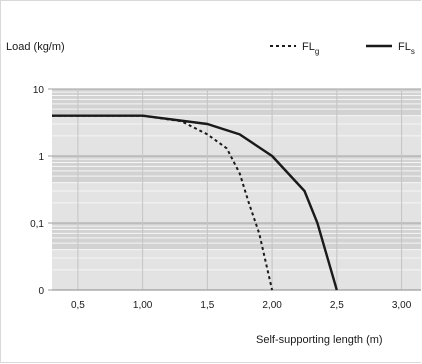 The height and width of the screenshot is (364, 422). What do you see at coordinates (37, 224) in the screenshot?
I see `y-tick-label: 0,1` at bounding box center [37, 224].